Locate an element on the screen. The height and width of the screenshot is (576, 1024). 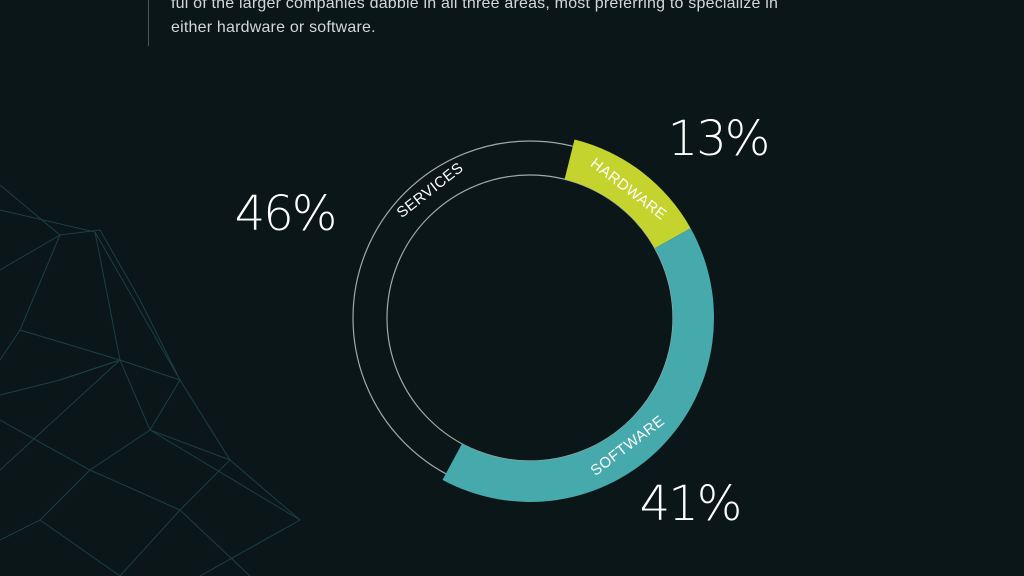
hardware-value-label: 13% is located at coordinates (718, 139).